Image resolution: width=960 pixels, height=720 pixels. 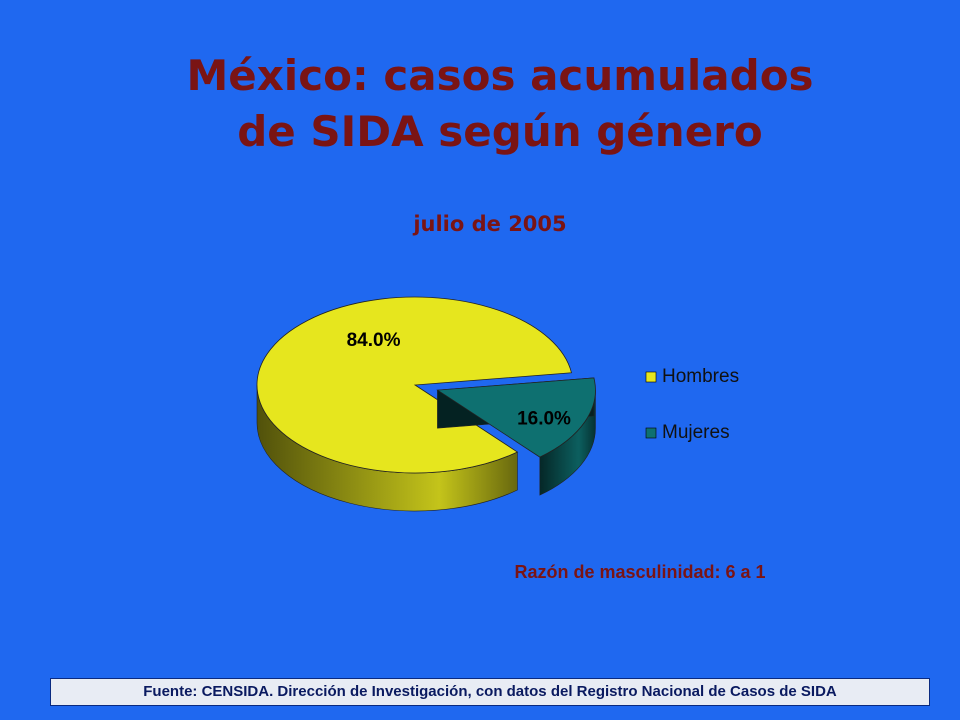 What do you see at coordinates (696, 432) in the screenshot?
I see `legend-label: Mujeres` at bounding box center [696, 432].